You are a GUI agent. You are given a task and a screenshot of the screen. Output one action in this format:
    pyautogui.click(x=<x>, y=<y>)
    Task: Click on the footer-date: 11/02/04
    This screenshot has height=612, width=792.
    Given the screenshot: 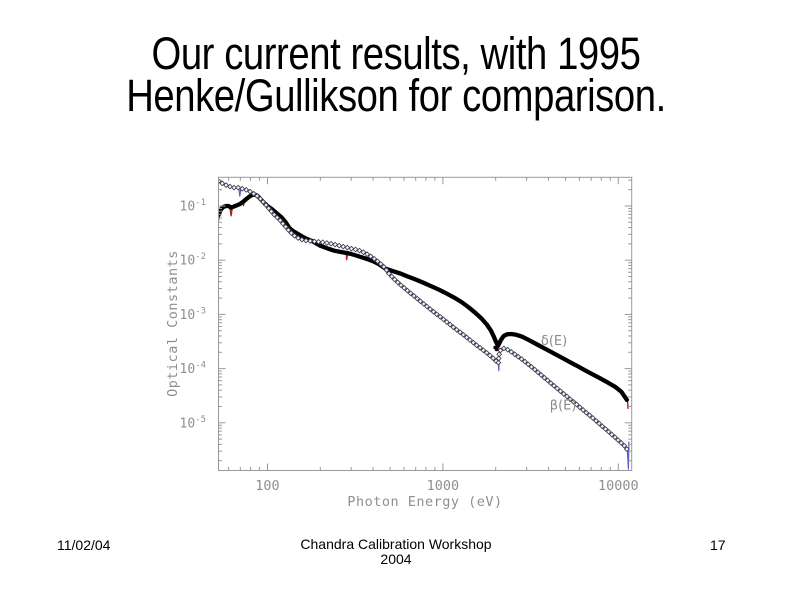 What is the action you would take?
    pyautogui.click(x=84, y=545)
    